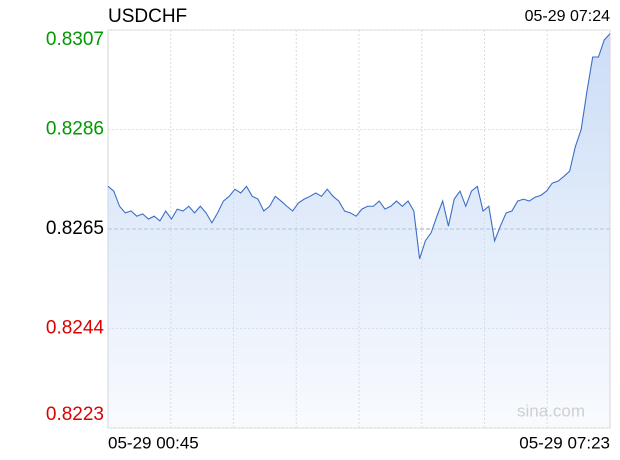  I want to click on watermark: sina.com, so click(551, 410).